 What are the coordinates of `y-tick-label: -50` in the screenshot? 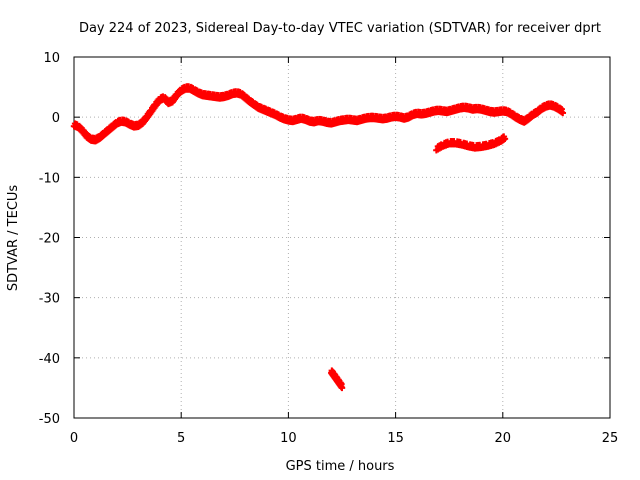 It's located at (49, 419).